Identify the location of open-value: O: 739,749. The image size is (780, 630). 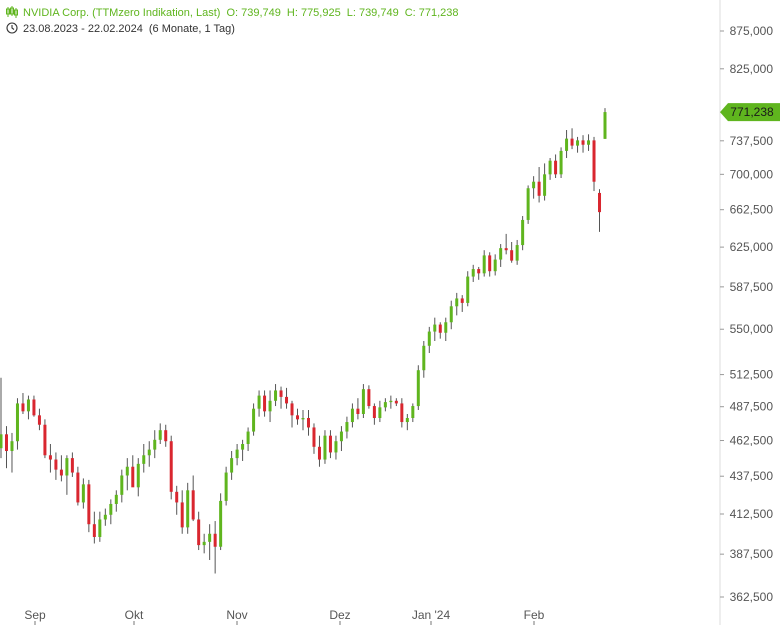
(253, 13).